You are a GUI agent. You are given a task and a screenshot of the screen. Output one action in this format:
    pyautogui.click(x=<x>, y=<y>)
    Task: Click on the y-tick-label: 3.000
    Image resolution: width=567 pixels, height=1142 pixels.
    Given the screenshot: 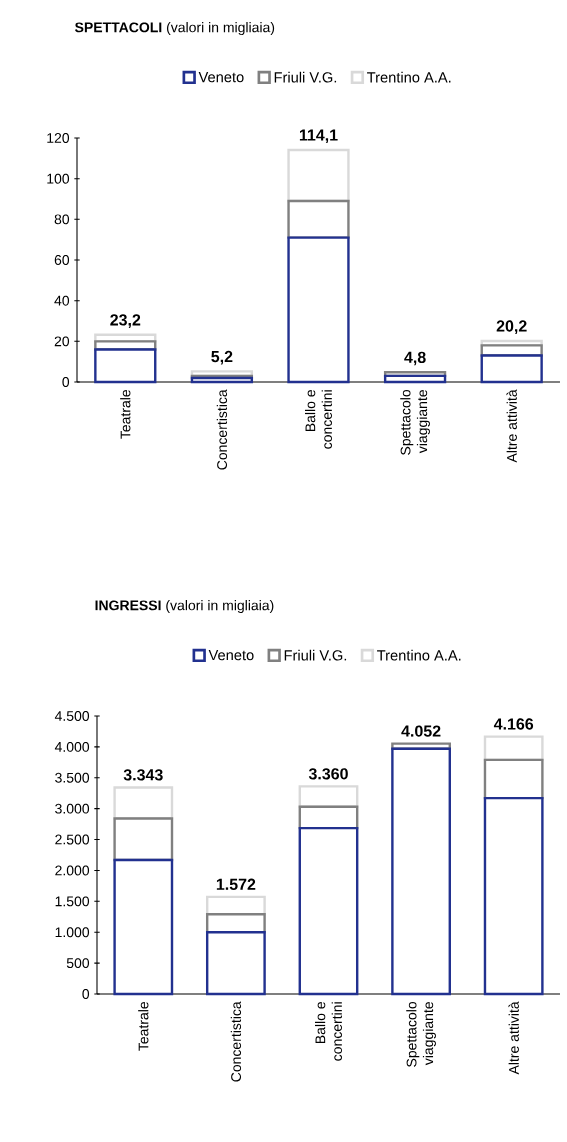 What is the action you would take?
    pyautogui.click(x=72, y=808)
    